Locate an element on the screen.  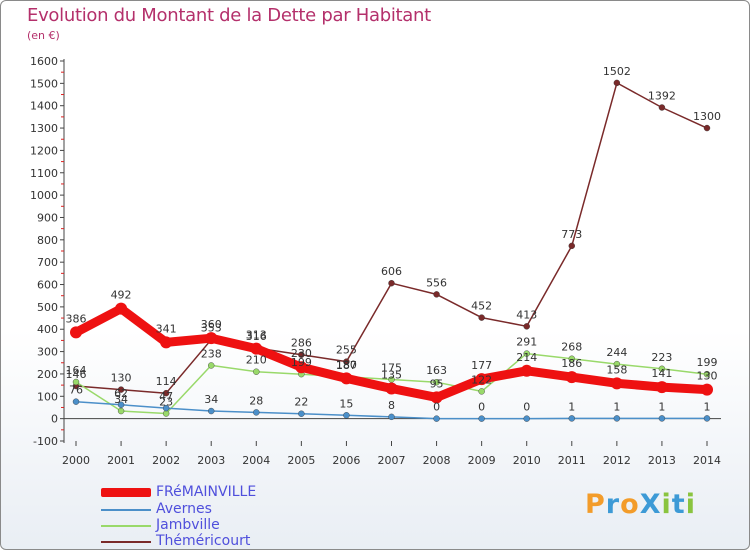
data-label-jambville: 291 is located at coordinates (526, 342).